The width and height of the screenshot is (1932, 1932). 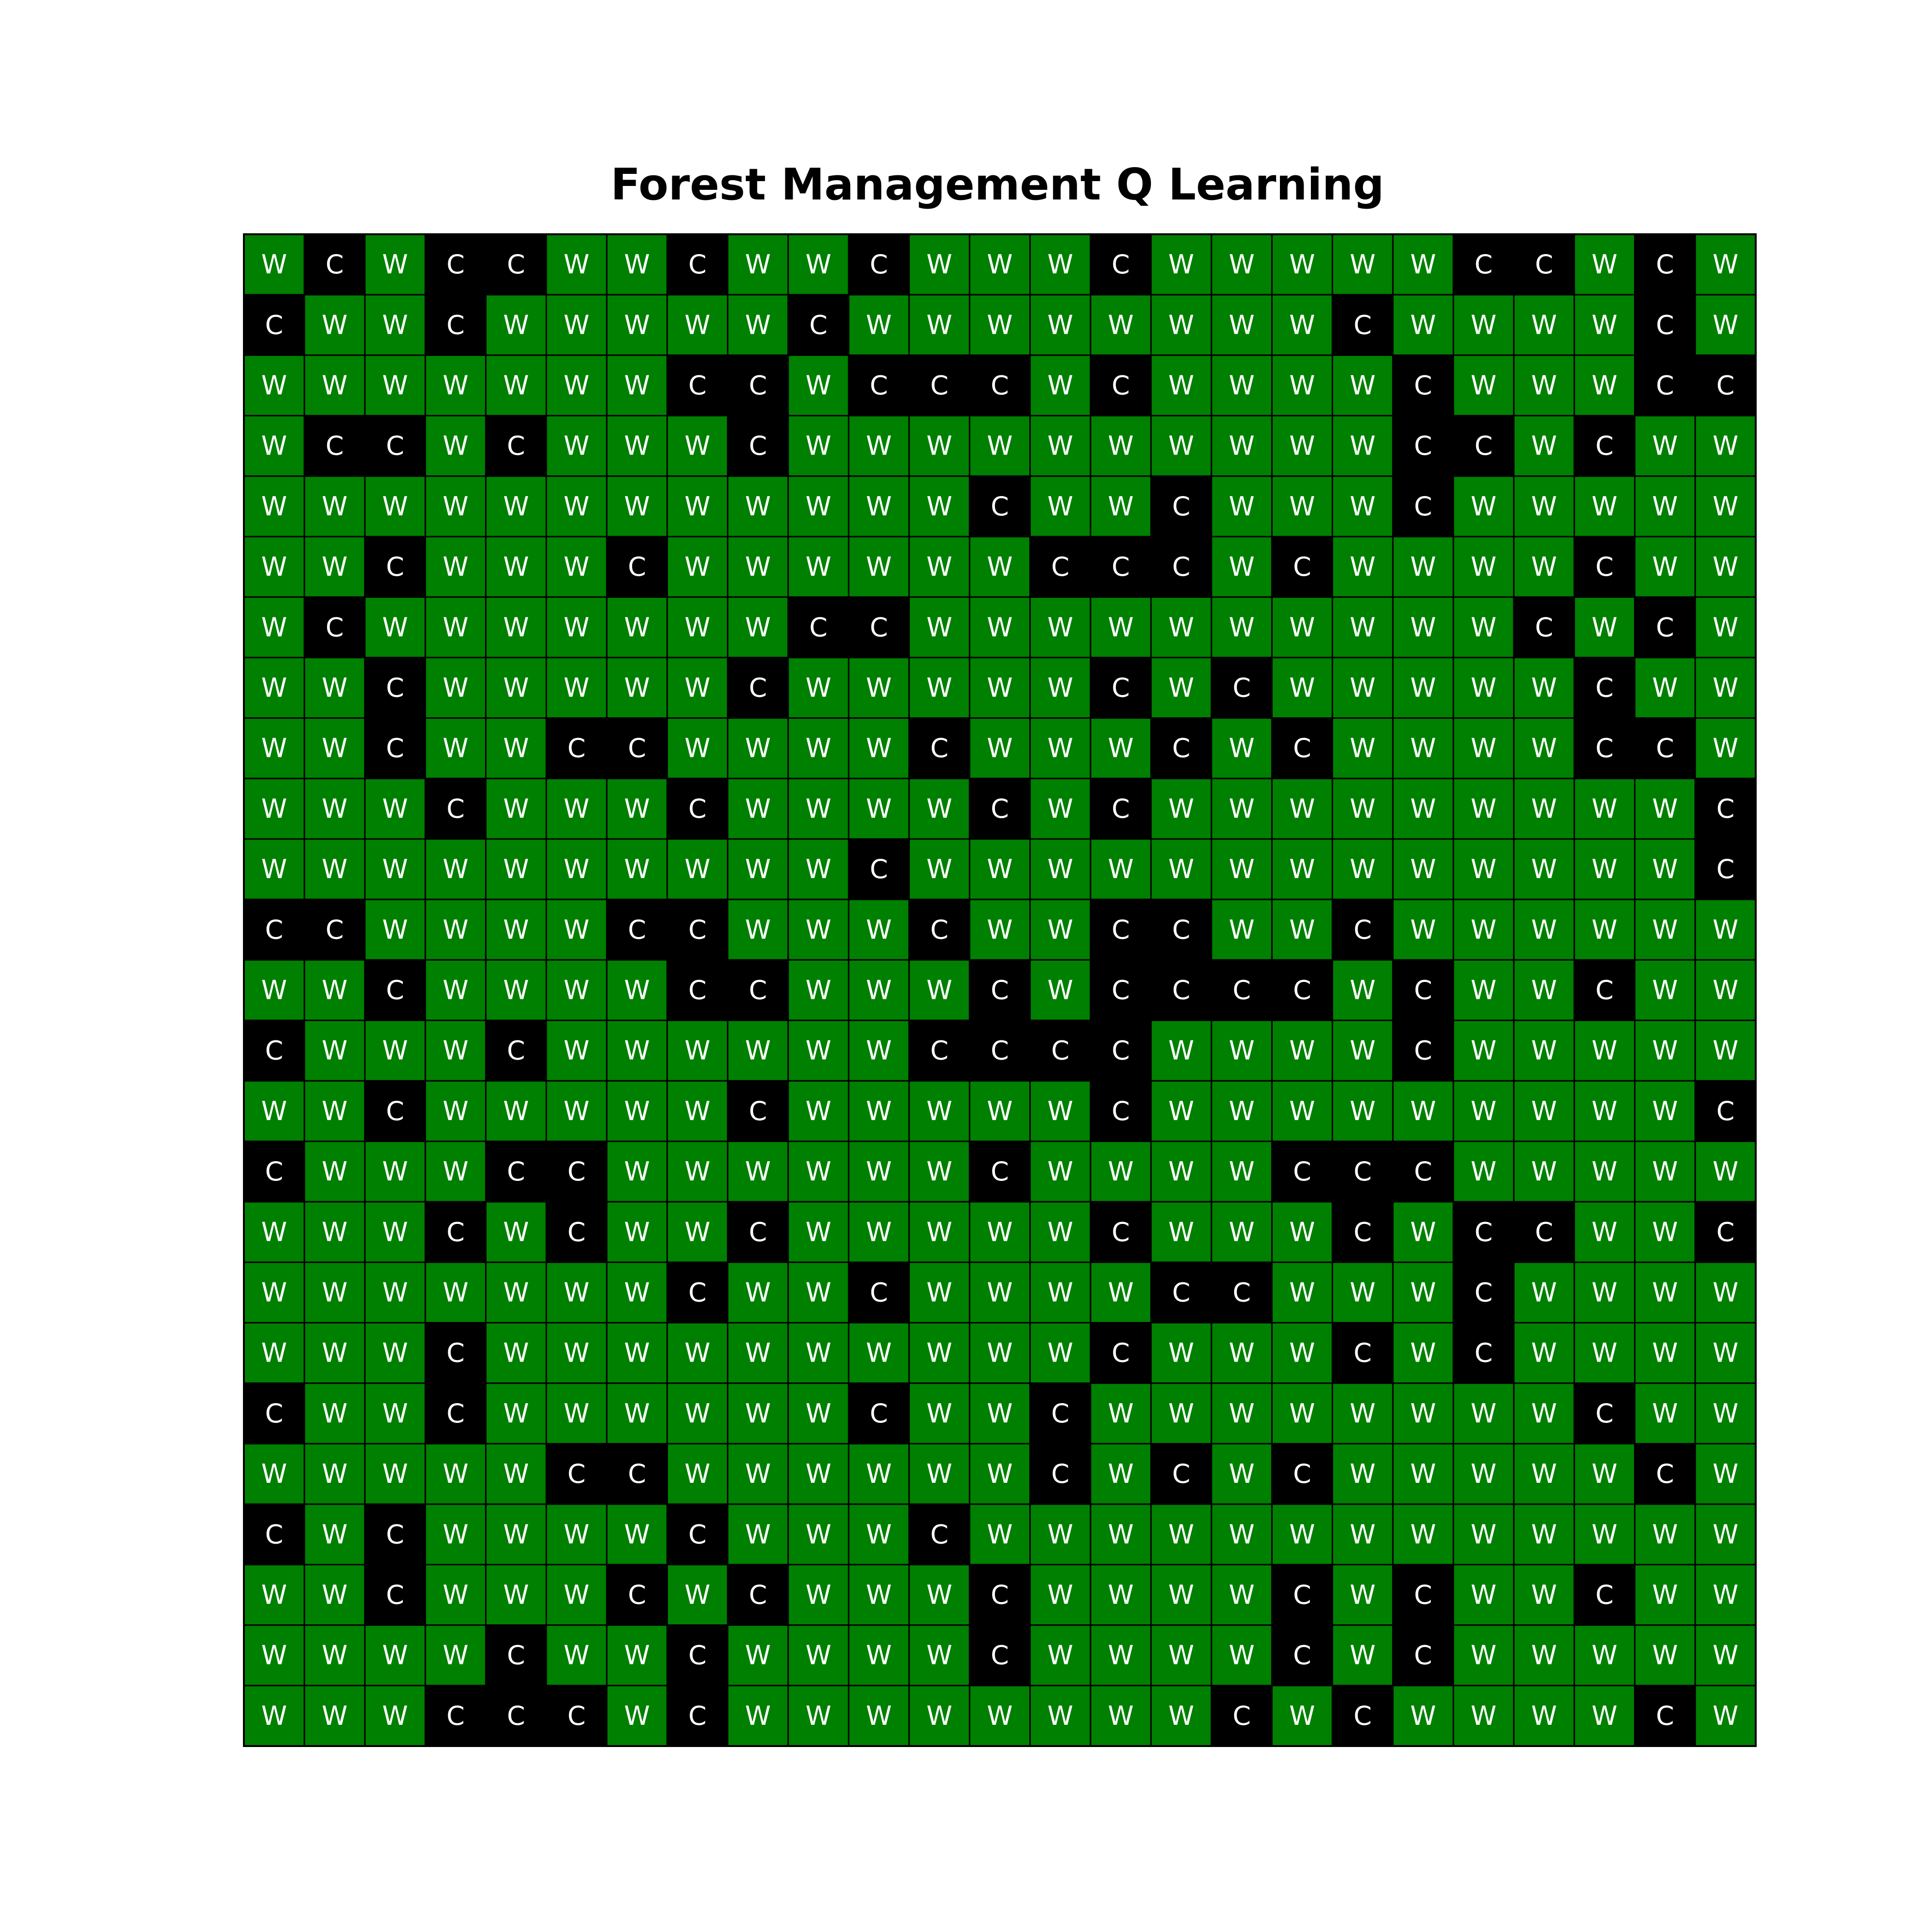 What do you see at coordinates (274, 1353) in the screenshot?
I see `cell-label-18-0: W` at bounding box center [274, 1353].